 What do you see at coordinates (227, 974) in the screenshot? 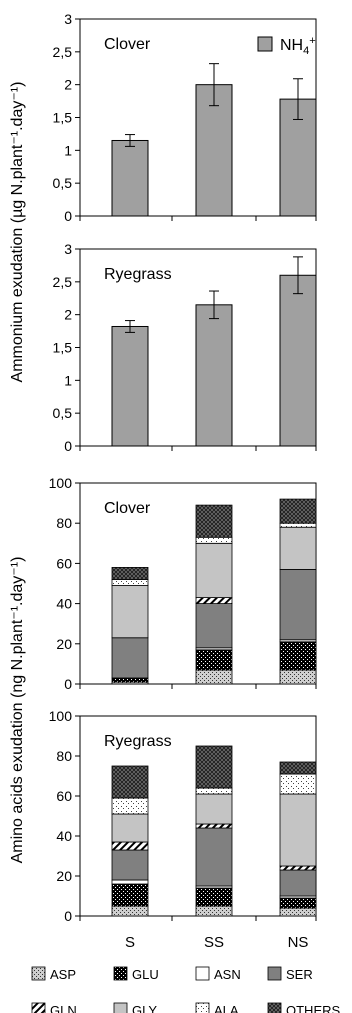
I see `legend-label-asn: ASN` at bounding box center [227, 974].